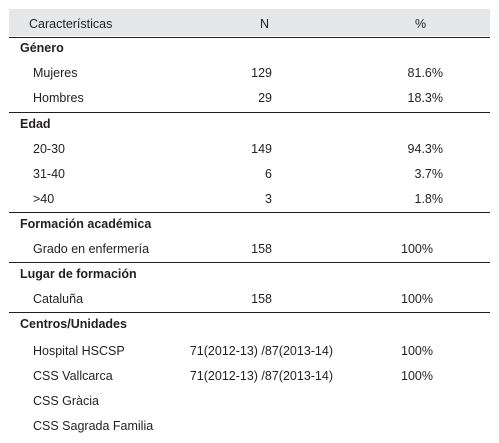  I want to click on section-title-formacion: Formación académica, so click(86, 224).